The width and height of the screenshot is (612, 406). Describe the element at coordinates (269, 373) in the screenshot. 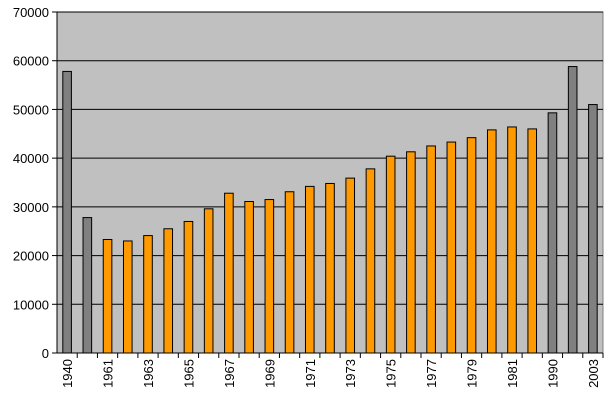

I see `x-tick-label: 1969` at that location.